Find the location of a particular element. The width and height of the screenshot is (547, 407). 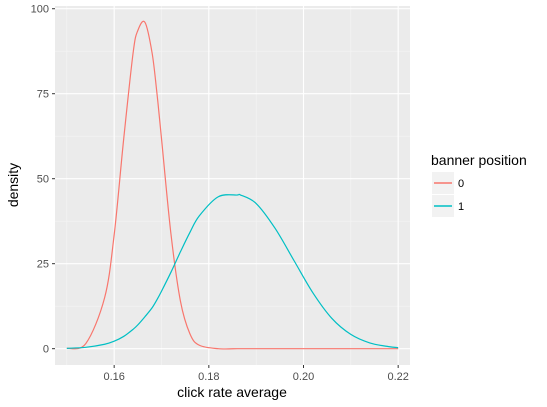

x-tick-label: 0.20 is located at coordinates (303, 377).